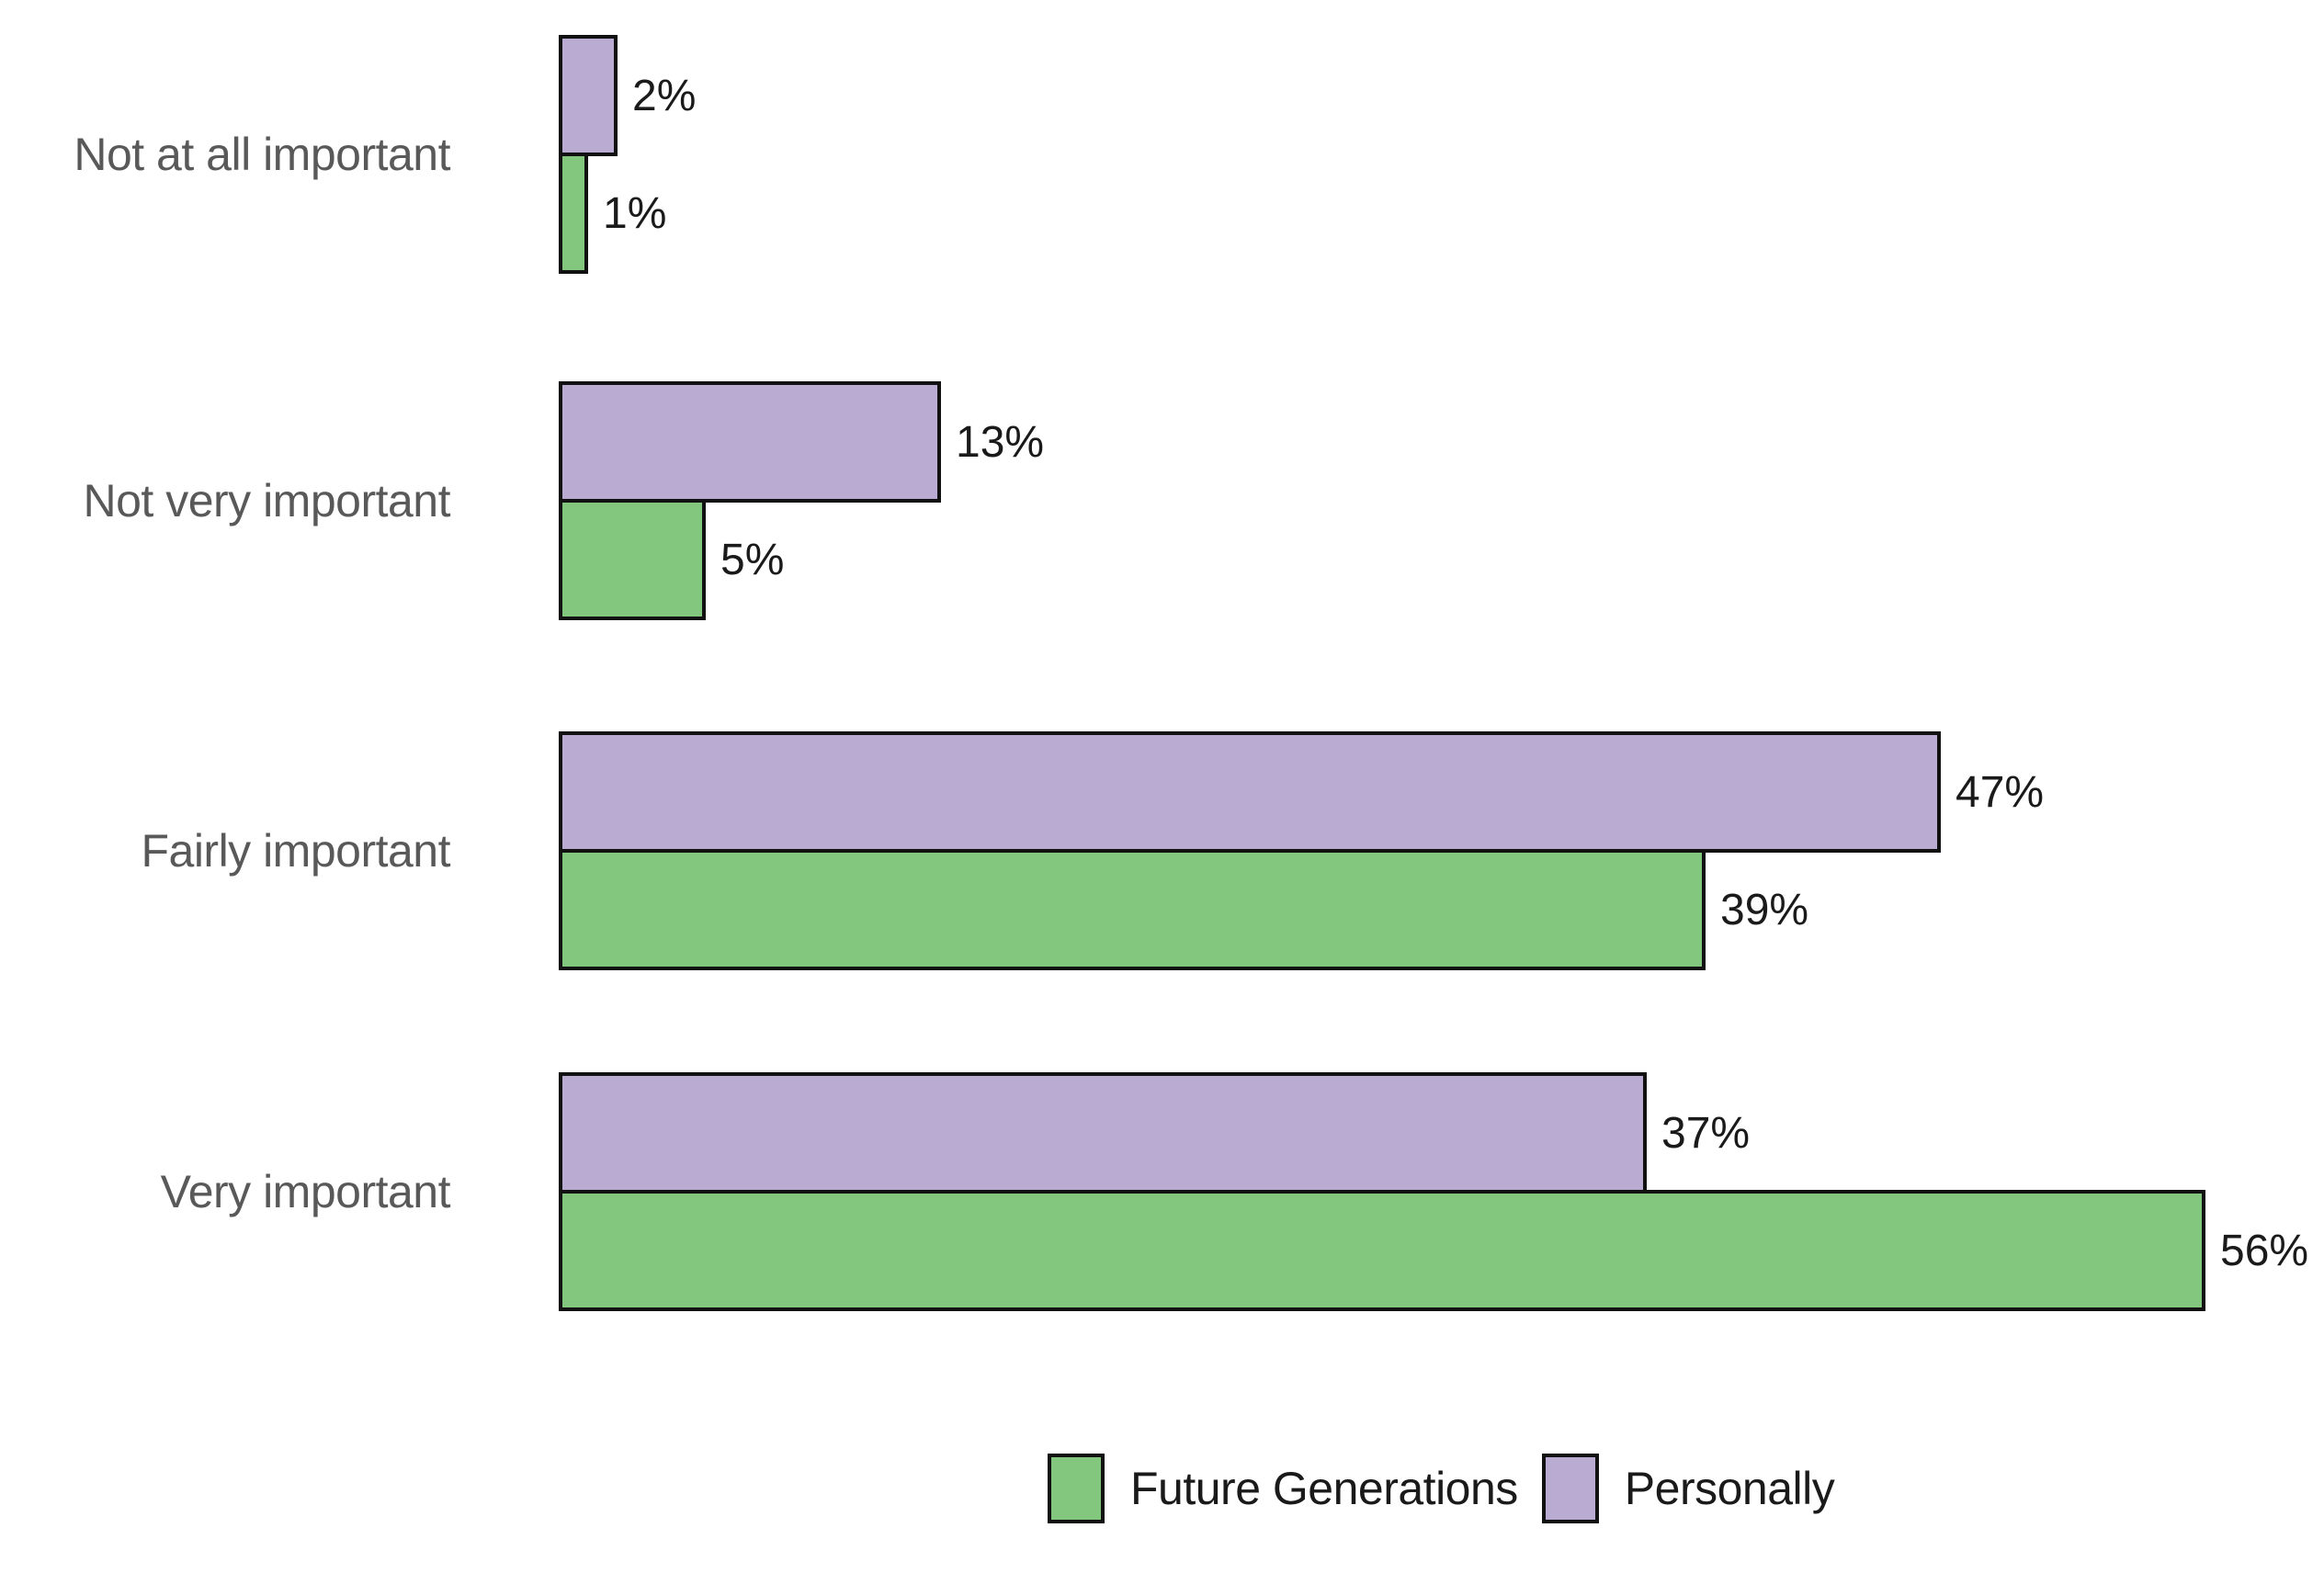 This screenshot has height=1573, width=2324. I want to click on legend-swatch-personally, so click(1570, 1488).